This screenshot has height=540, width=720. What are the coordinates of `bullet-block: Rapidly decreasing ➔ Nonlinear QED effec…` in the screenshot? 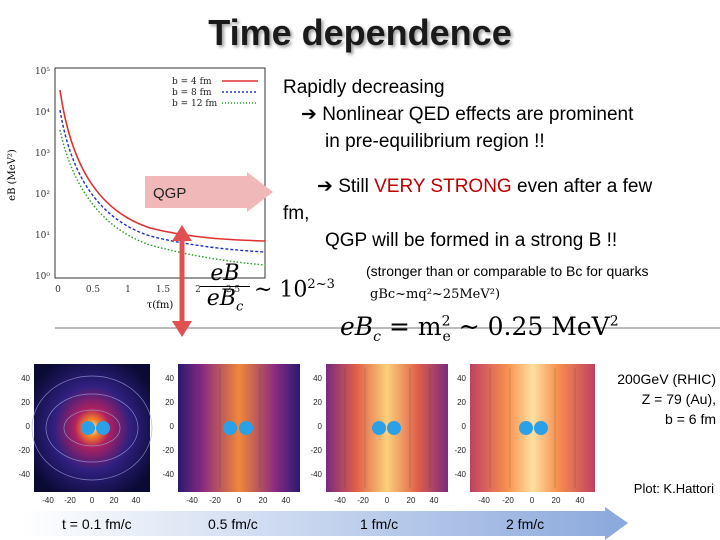 It's located at (498, 114).